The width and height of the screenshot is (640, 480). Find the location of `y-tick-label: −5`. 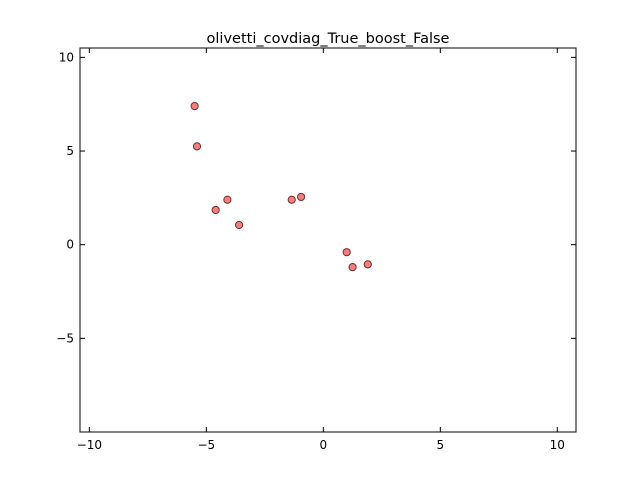

y-tick-label: −5 is located at coordinates (65, 338).